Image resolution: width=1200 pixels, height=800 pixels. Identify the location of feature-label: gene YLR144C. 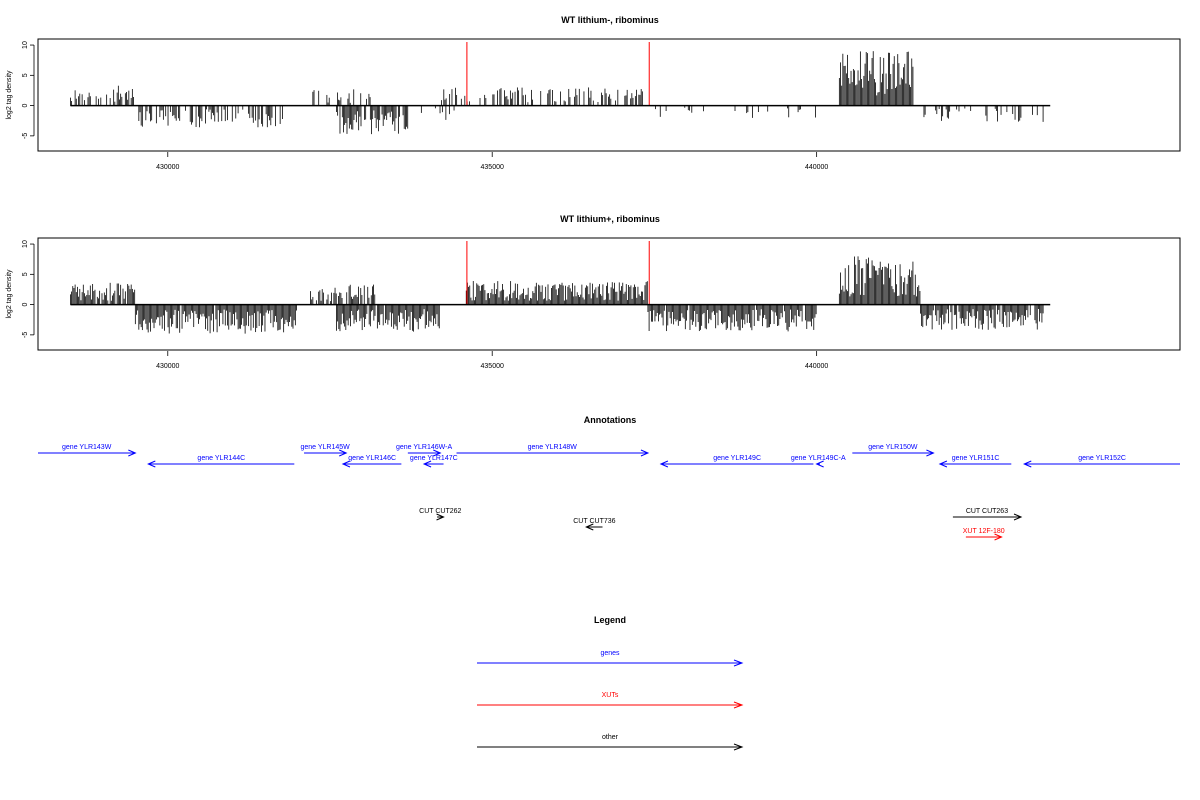
(221, 458).